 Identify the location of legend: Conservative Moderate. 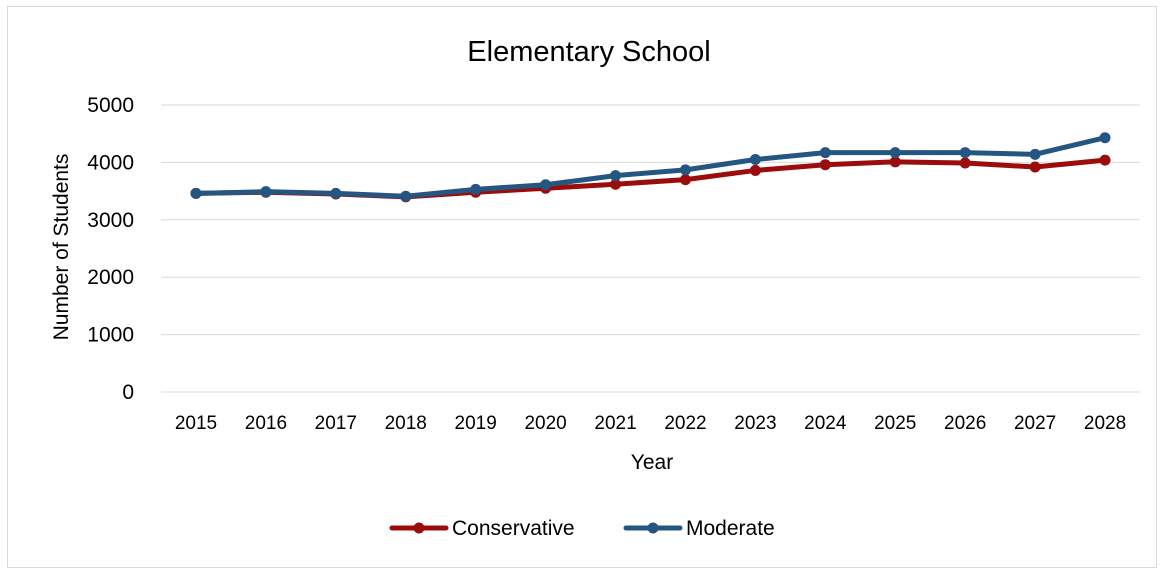
(582, 528).